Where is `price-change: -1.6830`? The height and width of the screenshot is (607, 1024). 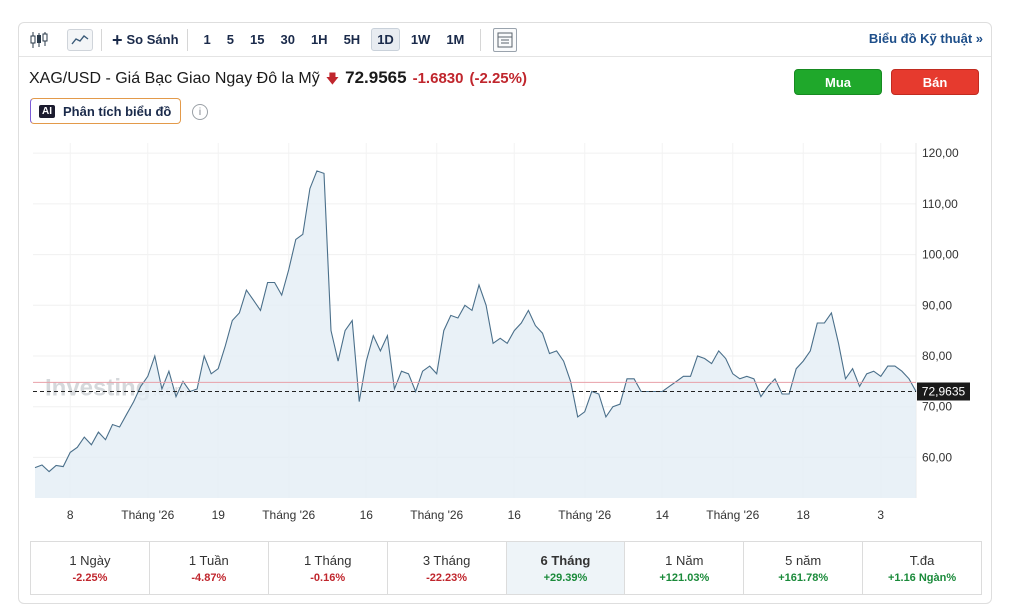 price-change: -1.6830 is located at coordinates (438, 78).